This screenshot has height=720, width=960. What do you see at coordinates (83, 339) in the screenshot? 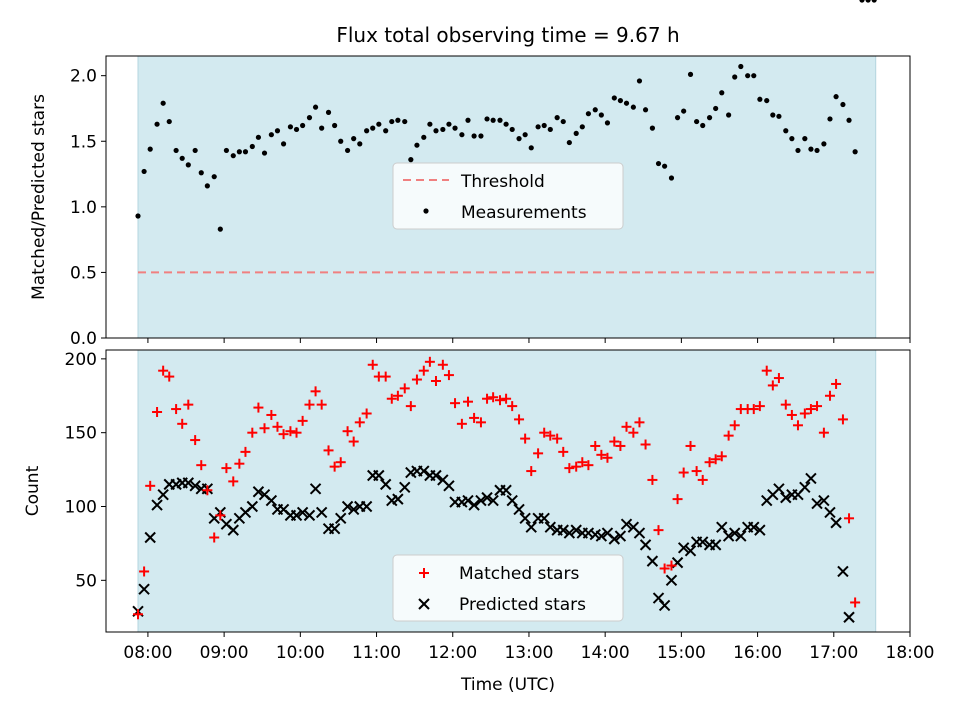
I see `ratio-y-tick-label: 0.0` at bounding box center [83, 339].